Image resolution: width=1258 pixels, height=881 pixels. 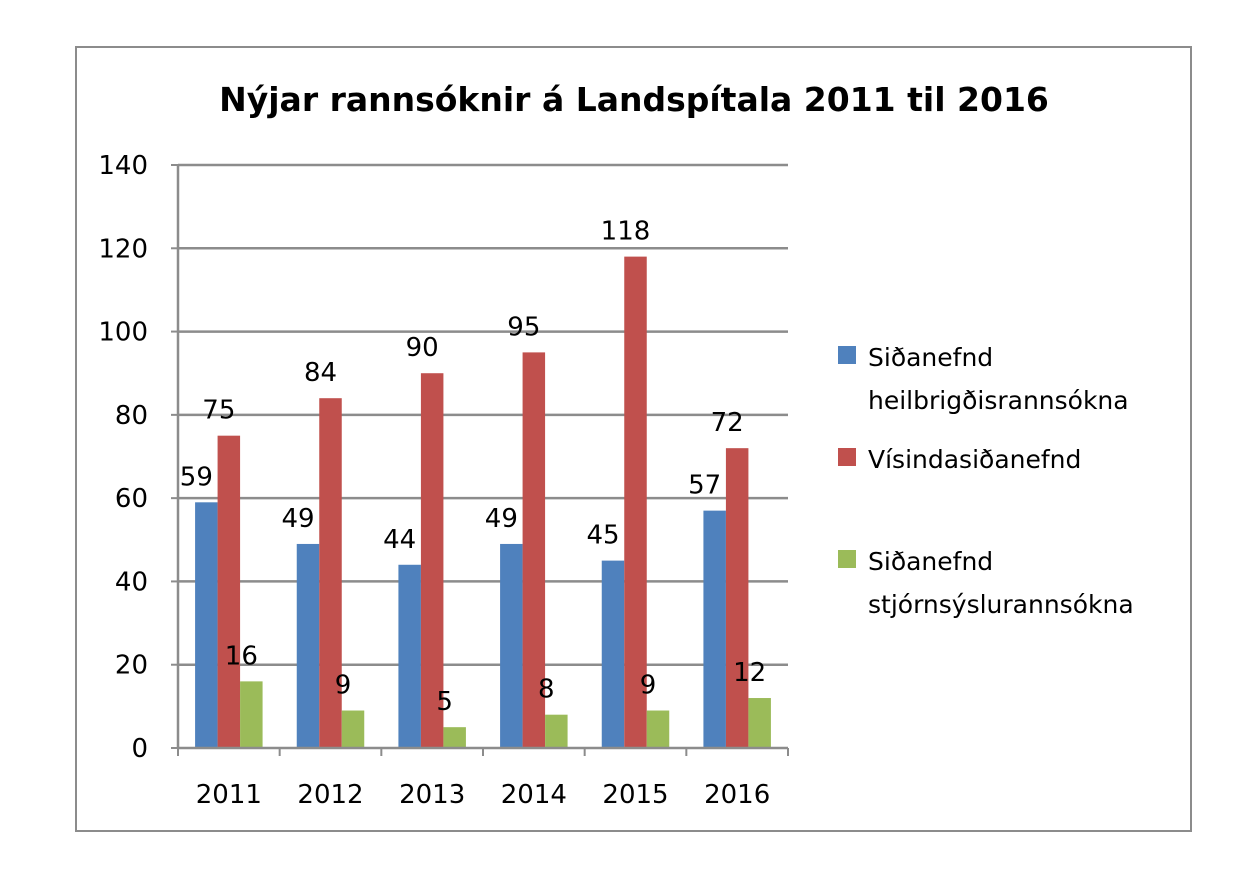 What do you see at coordinates (635, 795) in the screenshot?
I see `x-tick-label: 2015` at bounding box center [635, 795].